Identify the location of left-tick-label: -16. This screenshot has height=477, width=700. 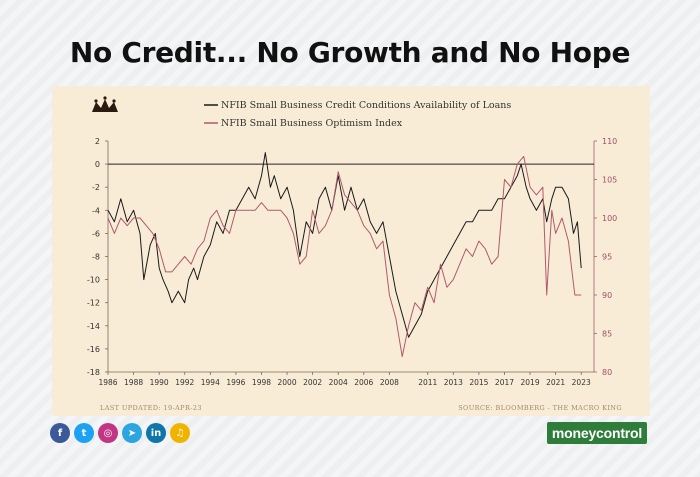
(93, 349).